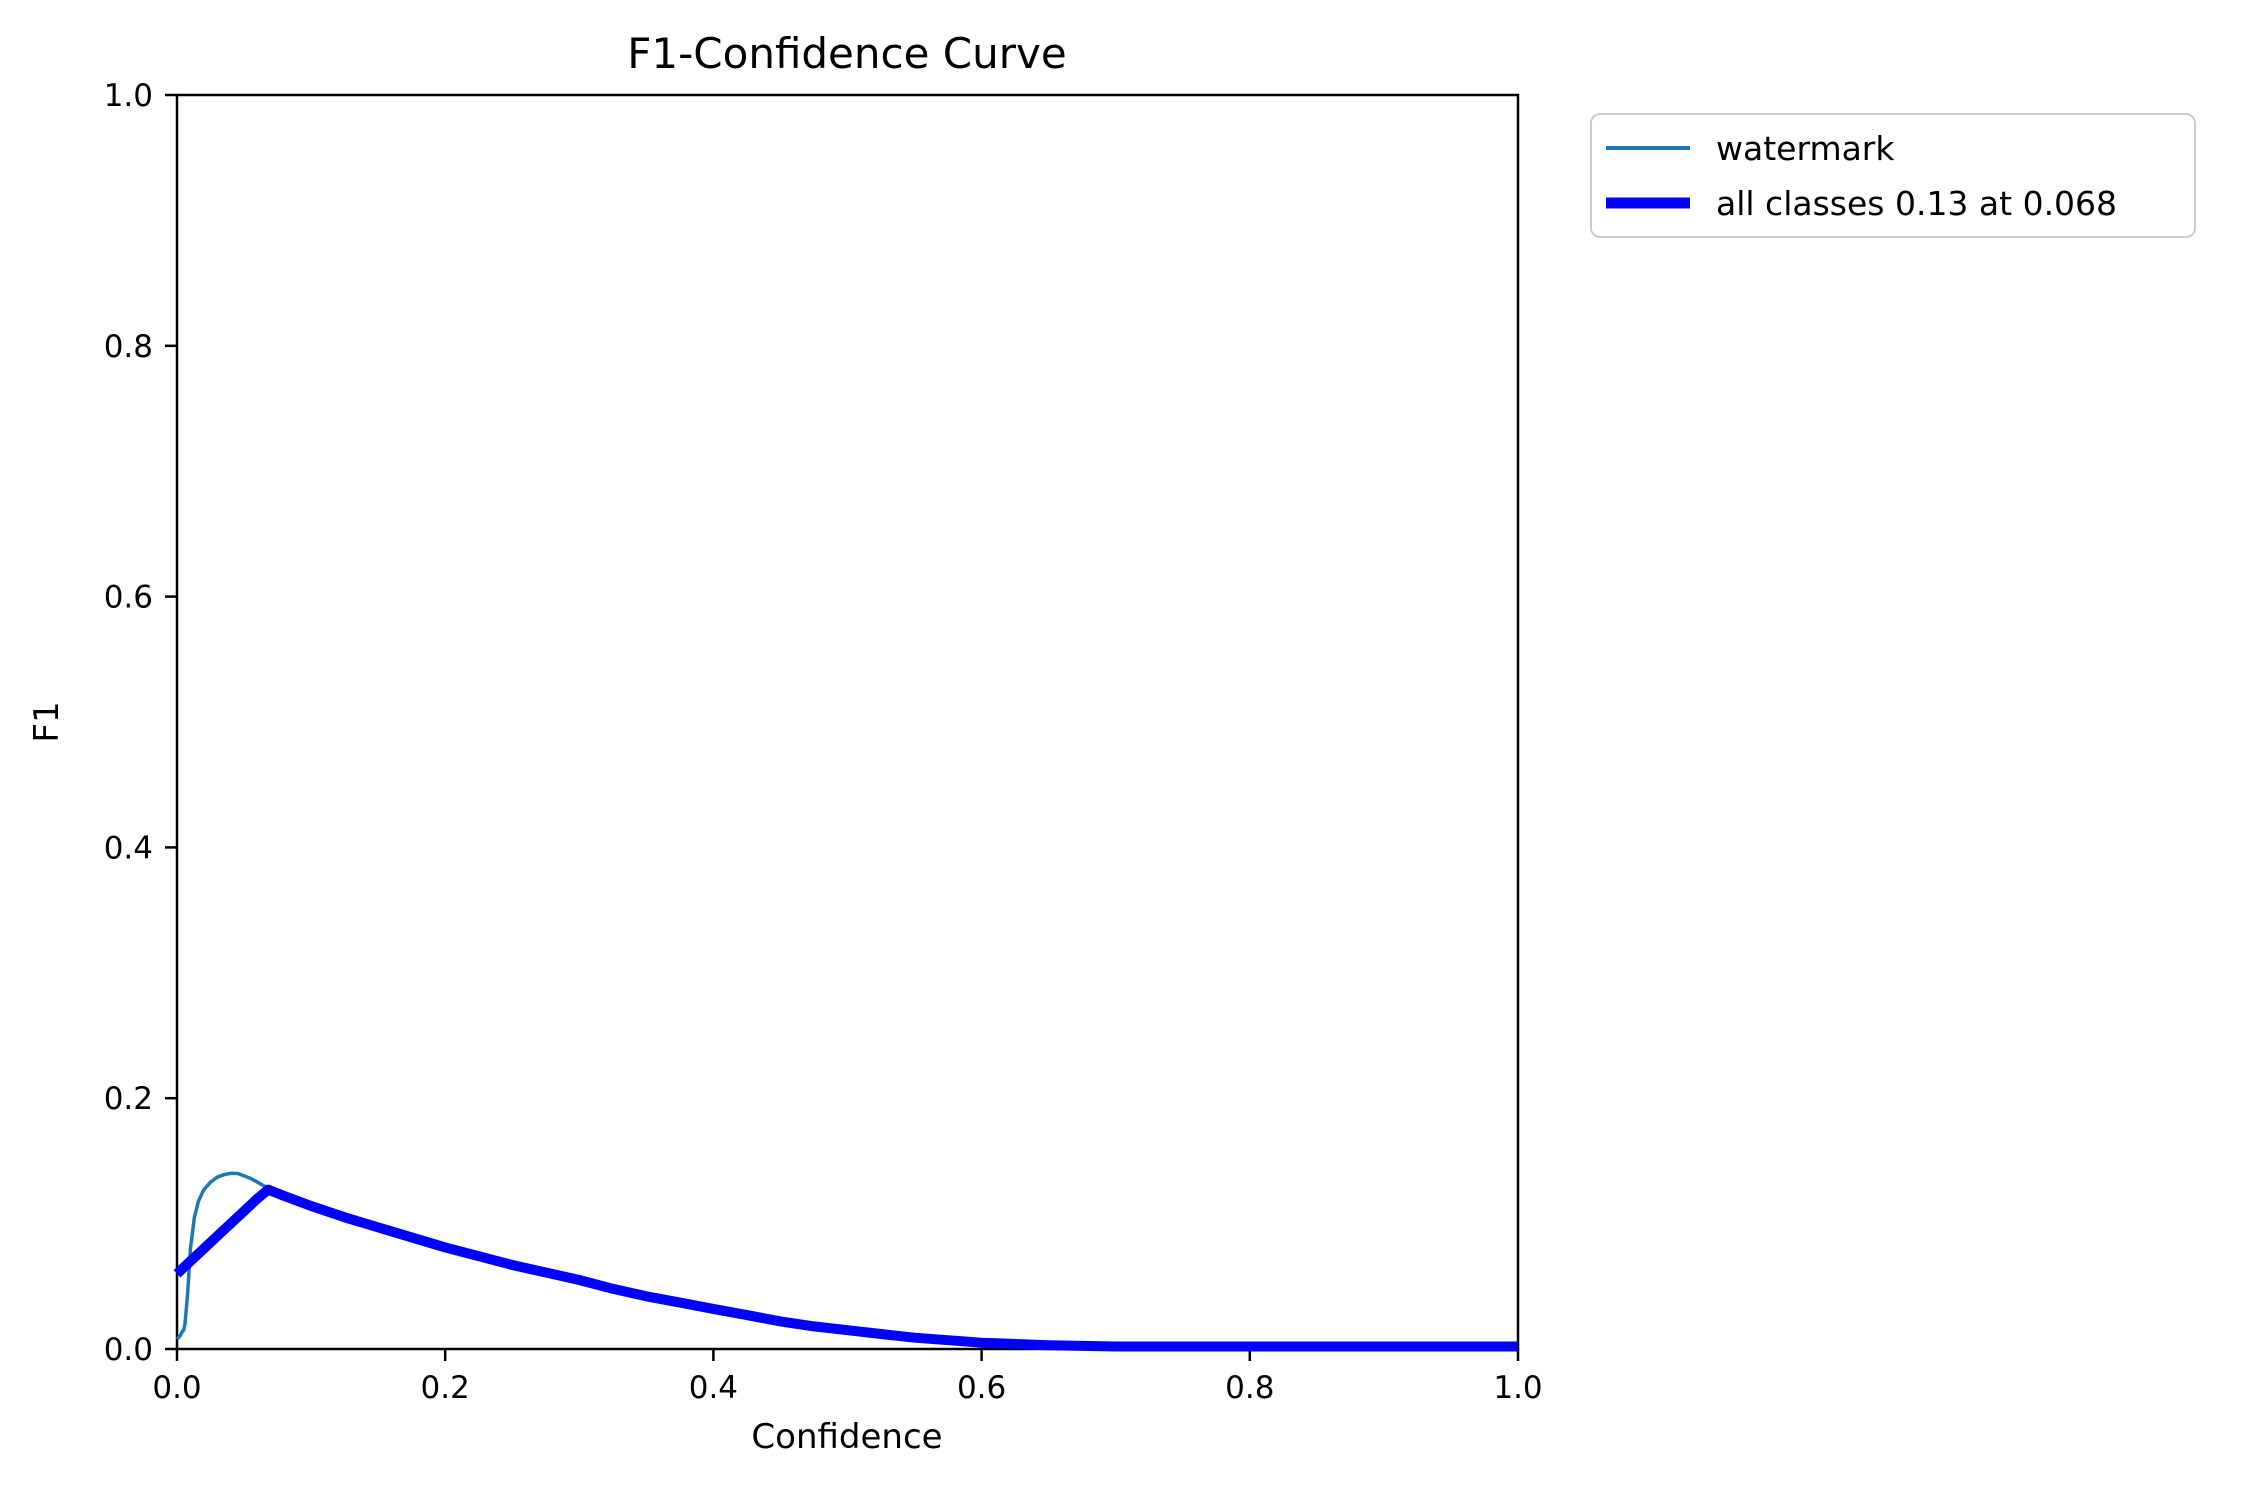 The width and height of the screenshot is (2250, 1504). What do you see at coordinates (981, 1388) in the screenshot?
I see `x-tick-label: 0.6` at bounding box center [981, 1388].